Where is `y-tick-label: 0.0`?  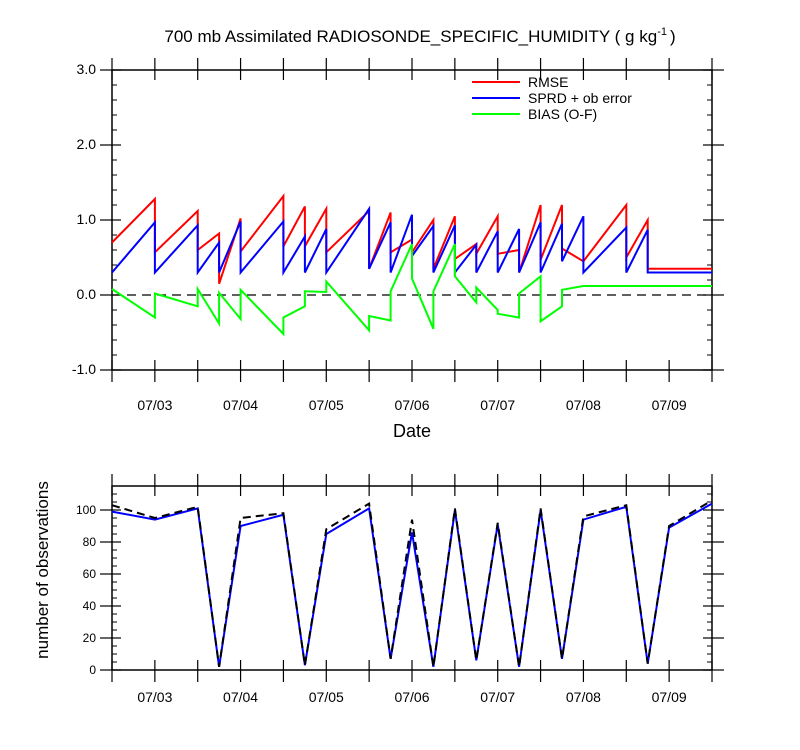 y-tick-label: 0.0 is located at coordinates (87, 294).